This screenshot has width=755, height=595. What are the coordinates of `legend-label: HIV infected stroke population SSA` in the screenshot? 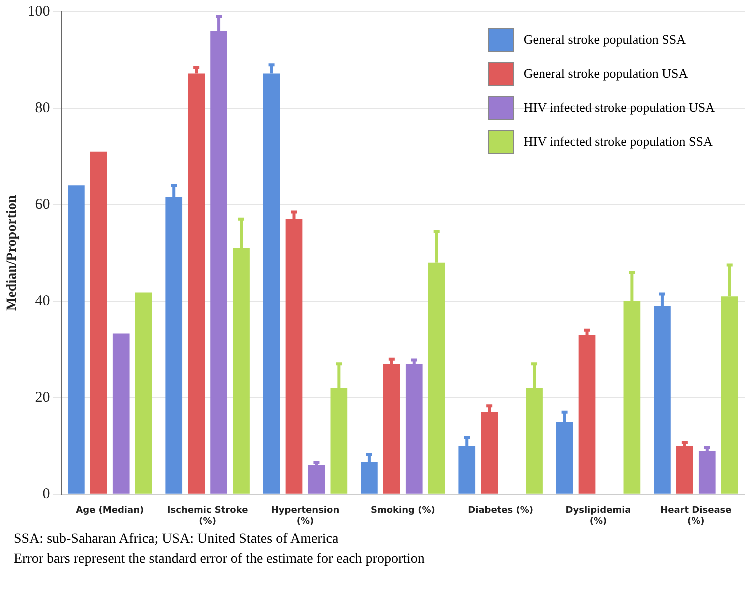 It's located at (618, 142).